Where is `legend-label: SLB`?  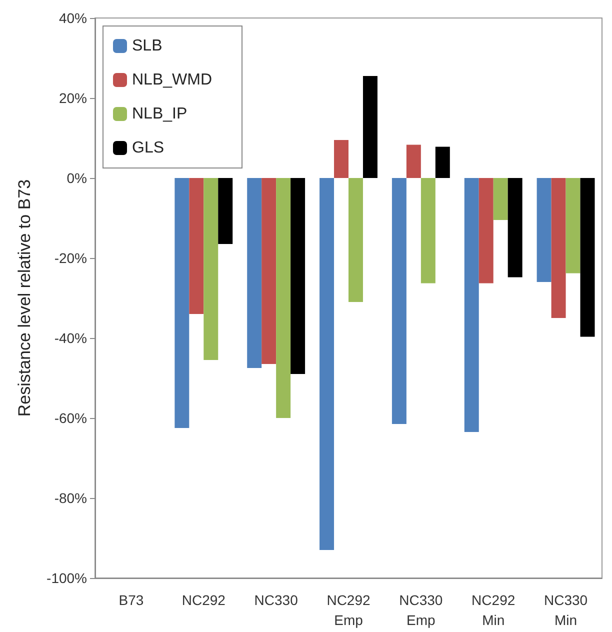 legend-label: SLB is located at coordinates (147, 46).